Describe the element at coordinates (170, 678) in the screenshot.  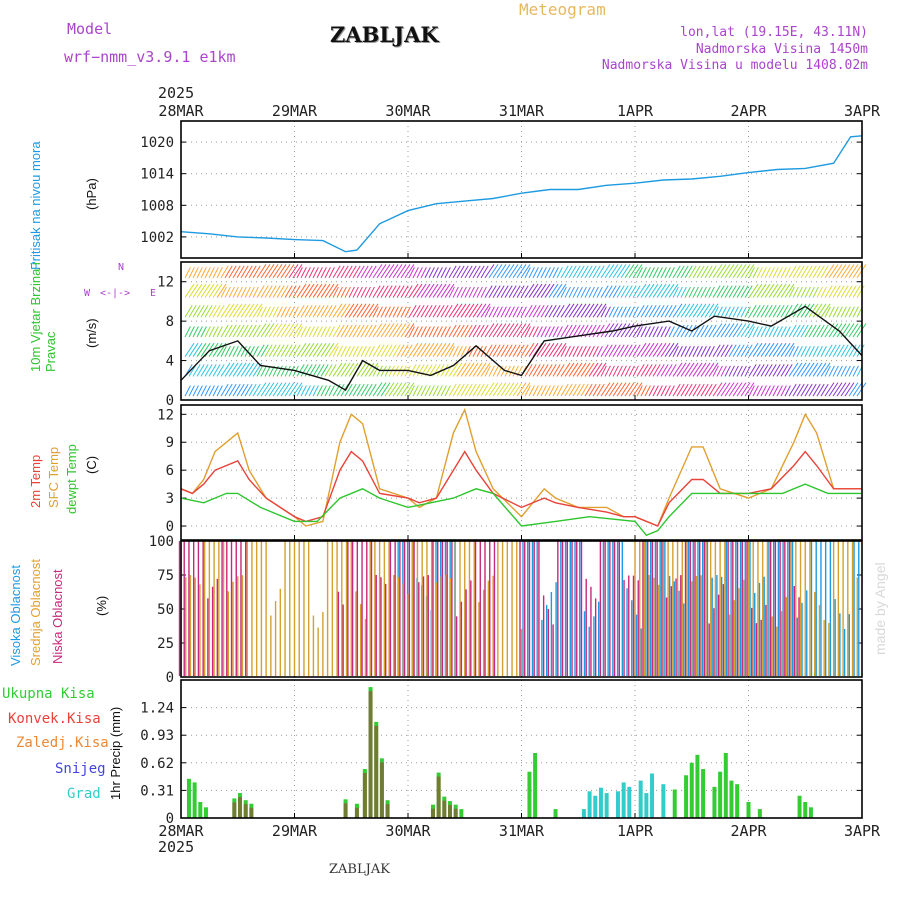
I see `y-tick-label: 0` at that location.